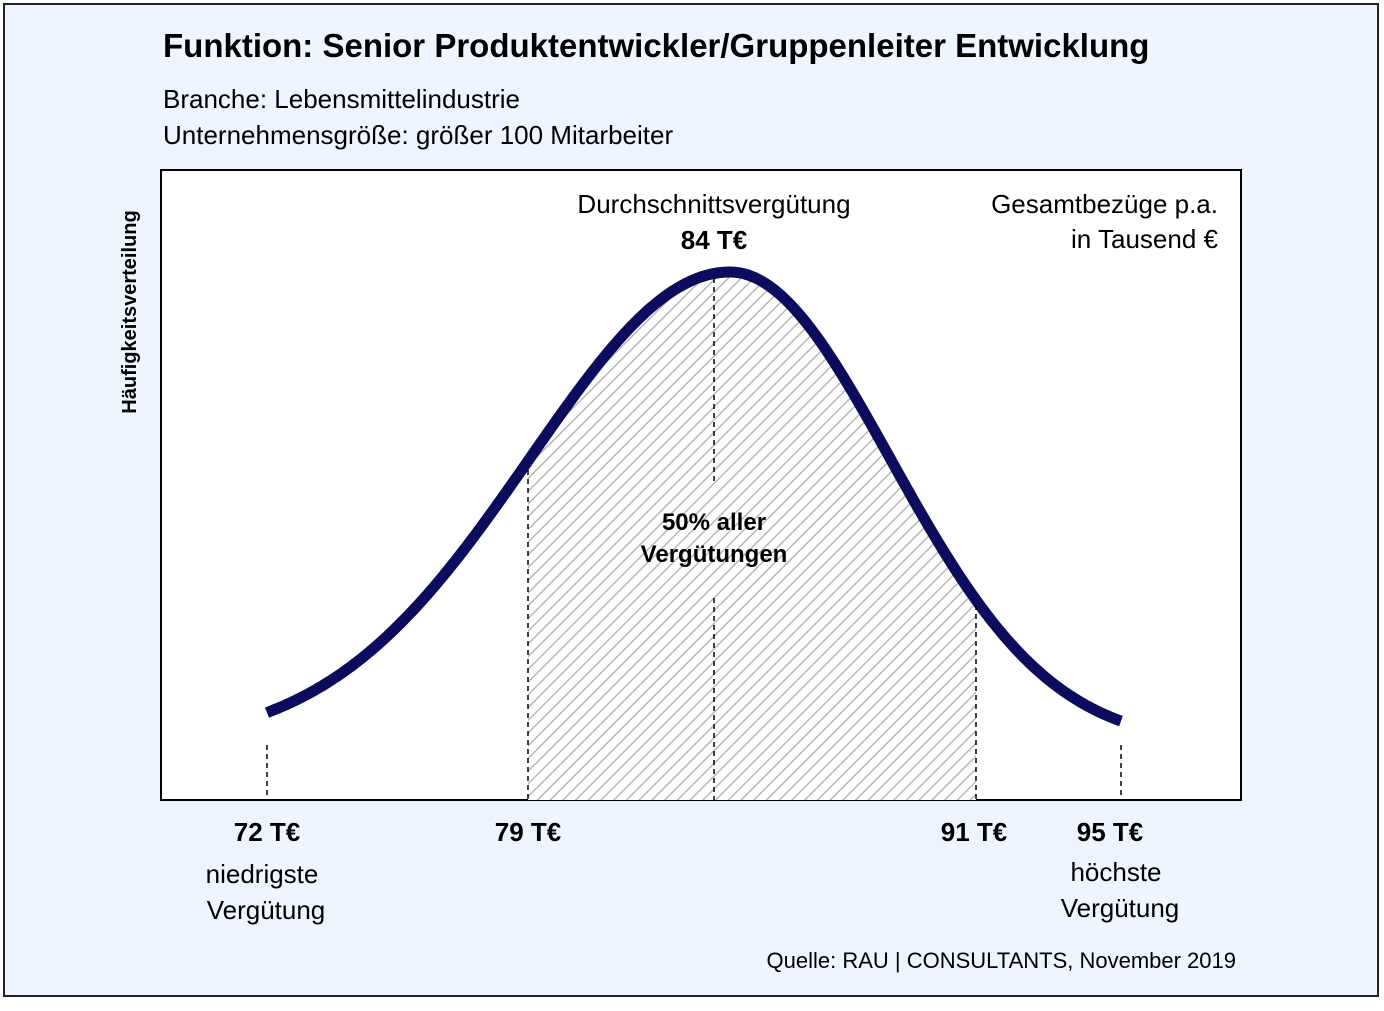 The height and width of the screenshot is (1011, 1384). What do you see at coordinates (974, 832) in the screenshot?
I see `marker-label: 91 T€` at bounding box center [974, 832].